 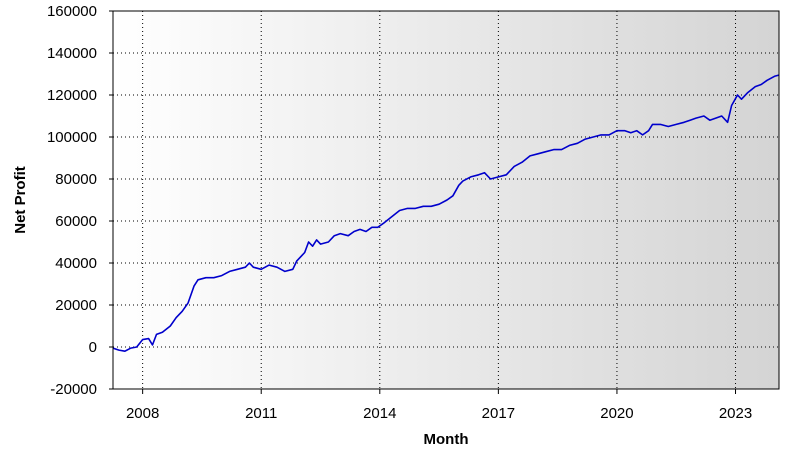 What do you see at coordinates (72, 95) in the screenshot?
I see `y-tick-label: 120000` at bounding box center [72, 95].